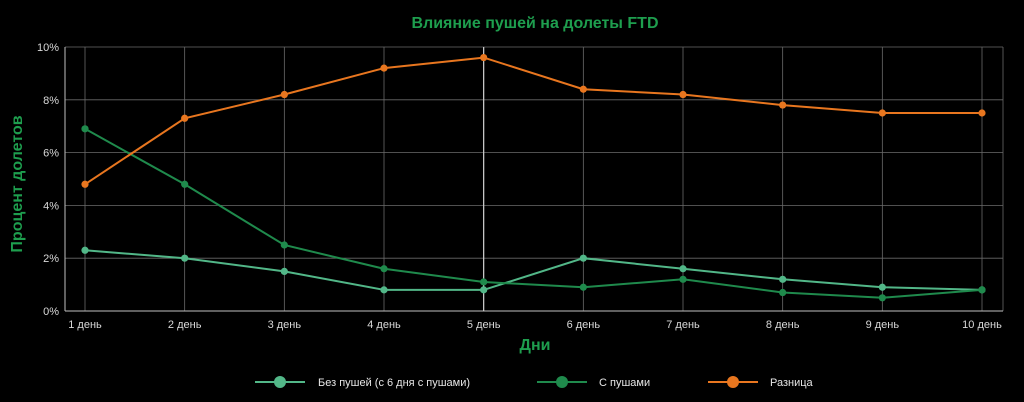 Image resolution: width=1024 pixels, height=402 pixels. Describe the element at coordinates (535, 345) in the screenshot. I see `x-axis-title: Дни` at that location.